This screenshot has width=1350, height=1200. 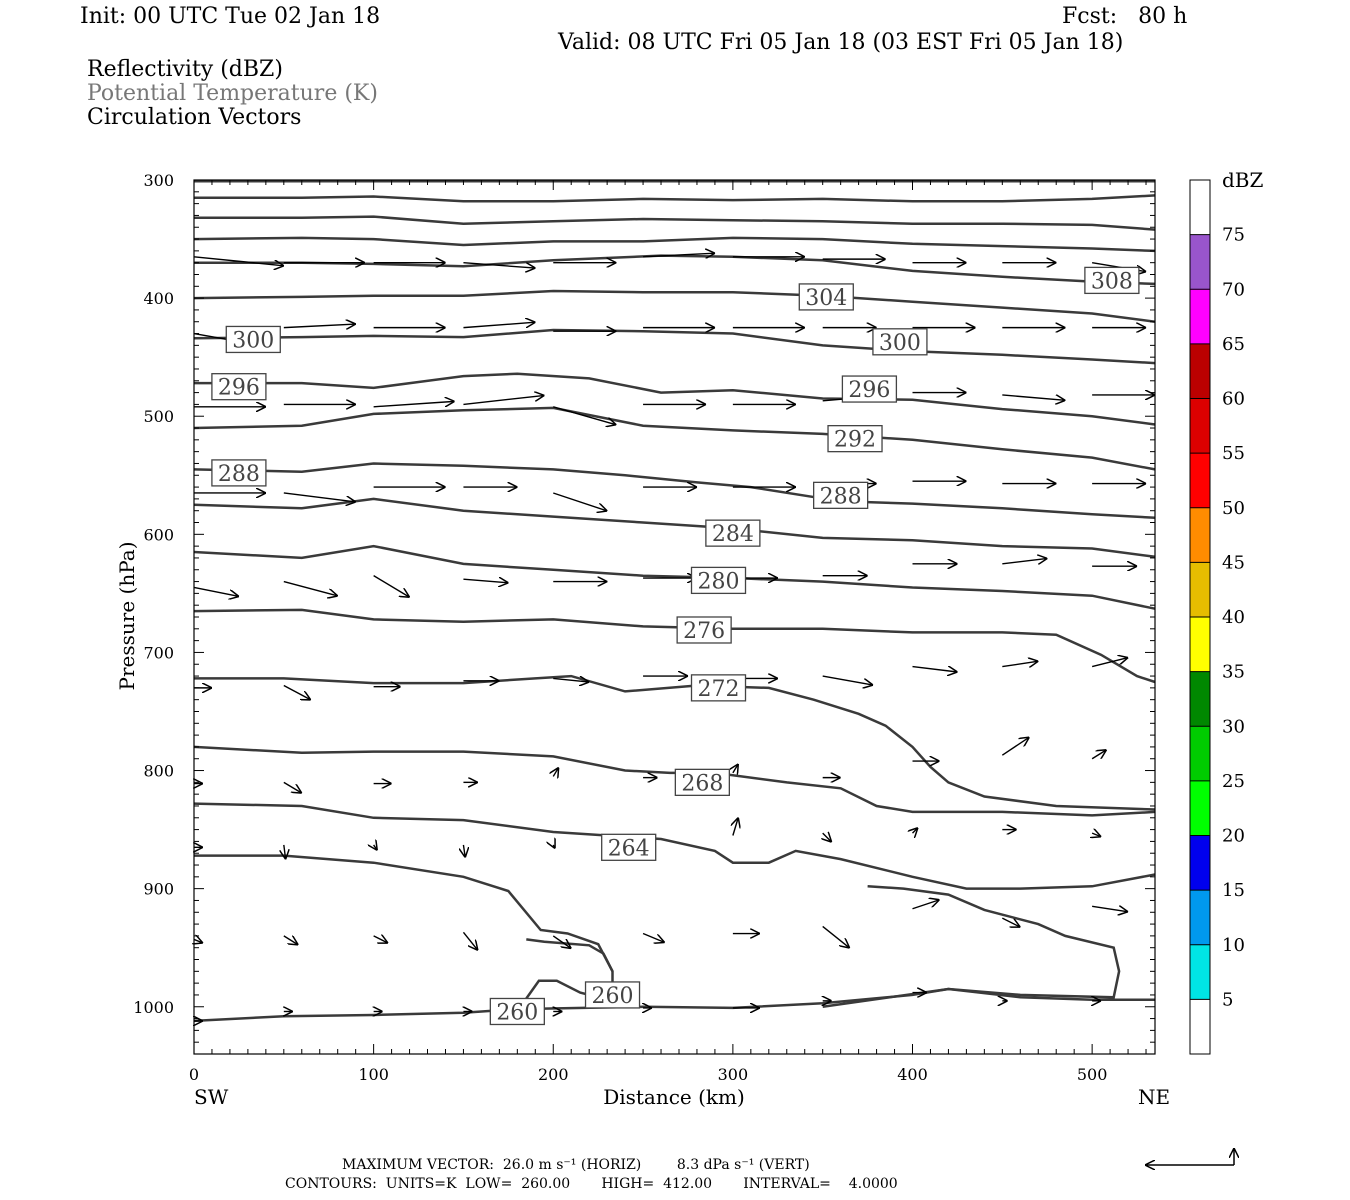 I want to click on contour-label-text: 260, so click(x=613, y=996).